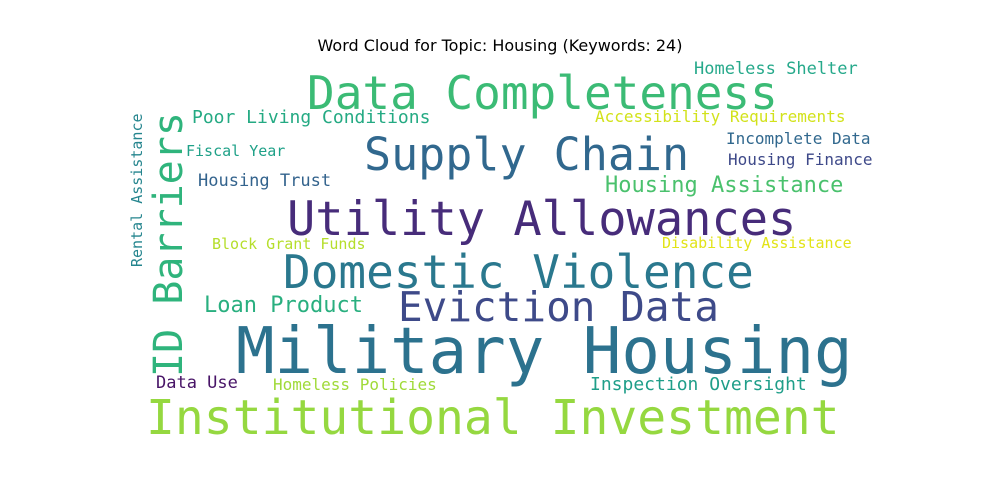 The height and width of the screenshot is (500, 1000). I want to click on word-block-grant-funds: Block Grant Funds, so click(289, 244).